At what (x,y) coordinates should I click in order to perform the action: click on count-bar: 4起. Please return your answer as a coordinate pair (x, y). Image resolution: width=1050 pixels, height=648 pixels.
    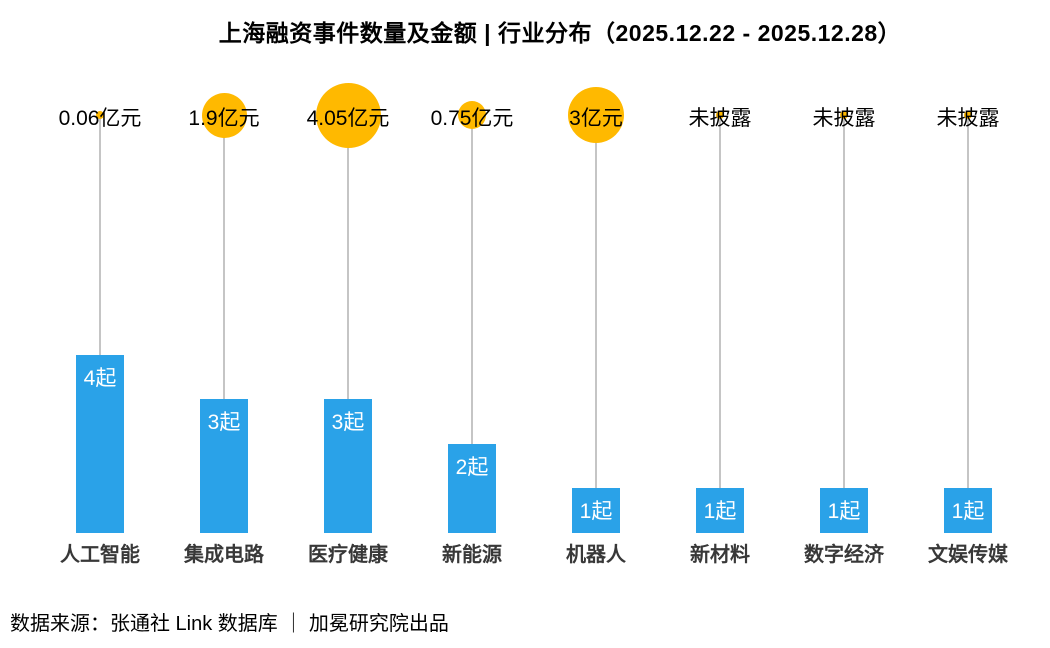
    Looking at the image, I should click on (100, 444).